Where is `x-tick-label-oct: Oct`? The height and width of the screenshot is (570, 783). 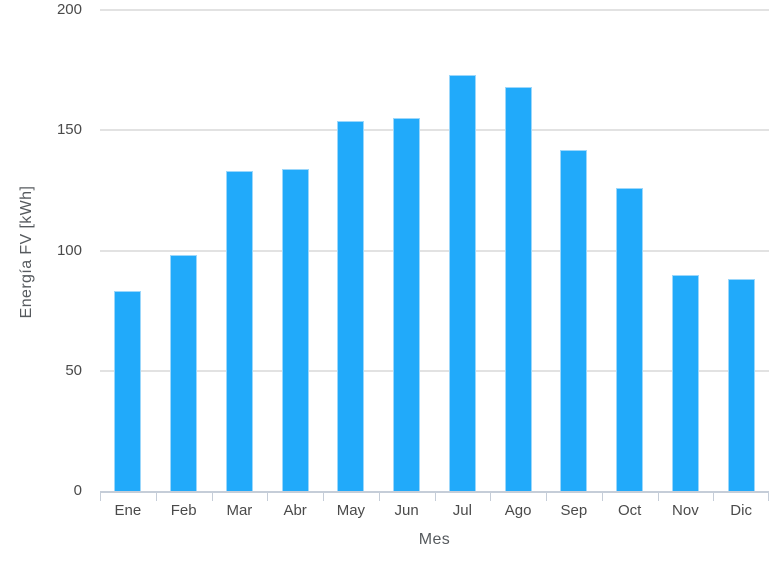
x-tick-label-oct: Oct is located at coordinates (629, 510).